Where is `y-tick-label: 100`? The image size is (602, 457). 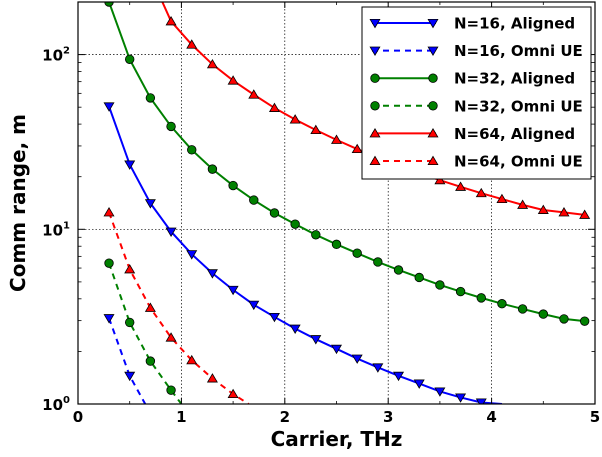 y-tick-label: 100 is located at coordinates (56, 404).